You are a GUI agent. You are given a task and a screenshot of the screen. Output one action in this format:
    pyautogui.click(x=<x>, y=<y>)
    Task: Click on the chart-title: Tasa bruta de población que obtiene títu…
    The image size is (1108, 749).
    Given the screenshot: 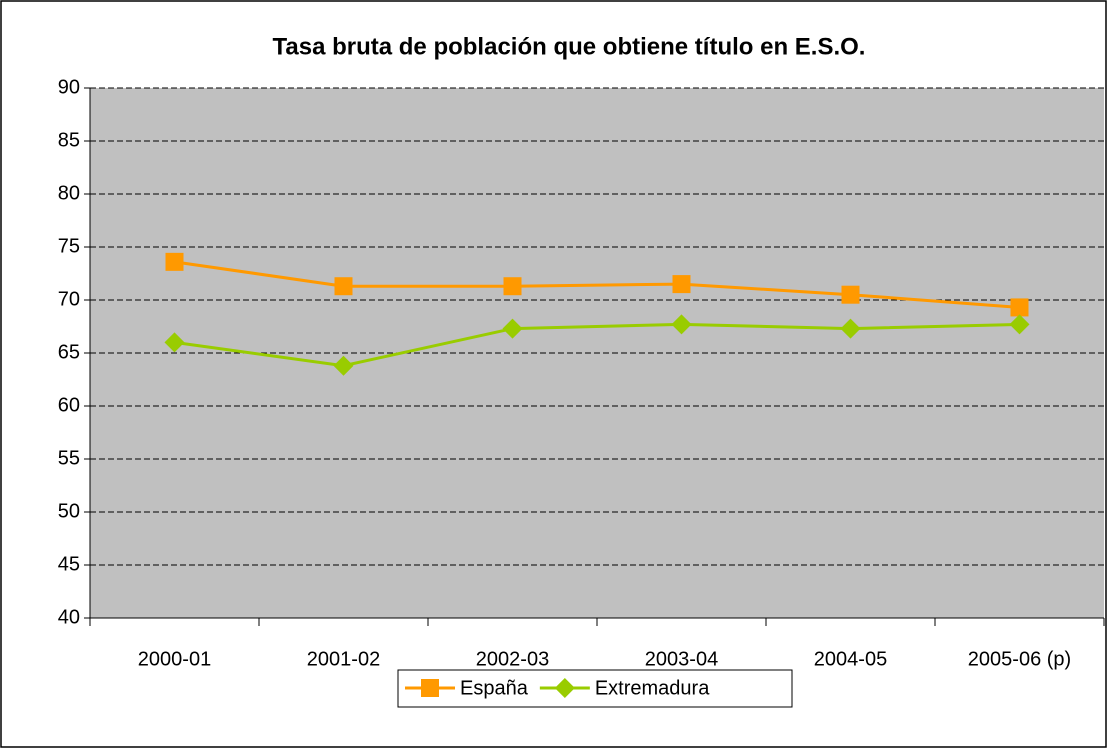 What is the action you would take?
    pyautogui.click(x=569, y=46)
    